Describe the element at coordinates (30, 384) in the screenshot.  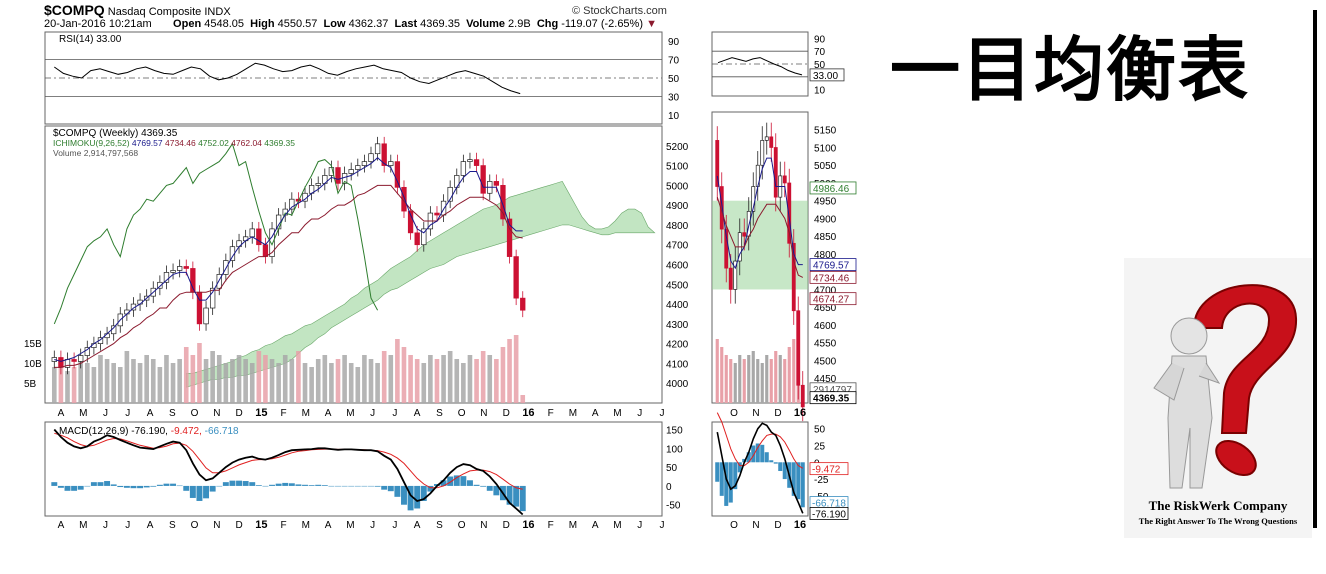
I see `volume-tick-label: 5B` at that location.